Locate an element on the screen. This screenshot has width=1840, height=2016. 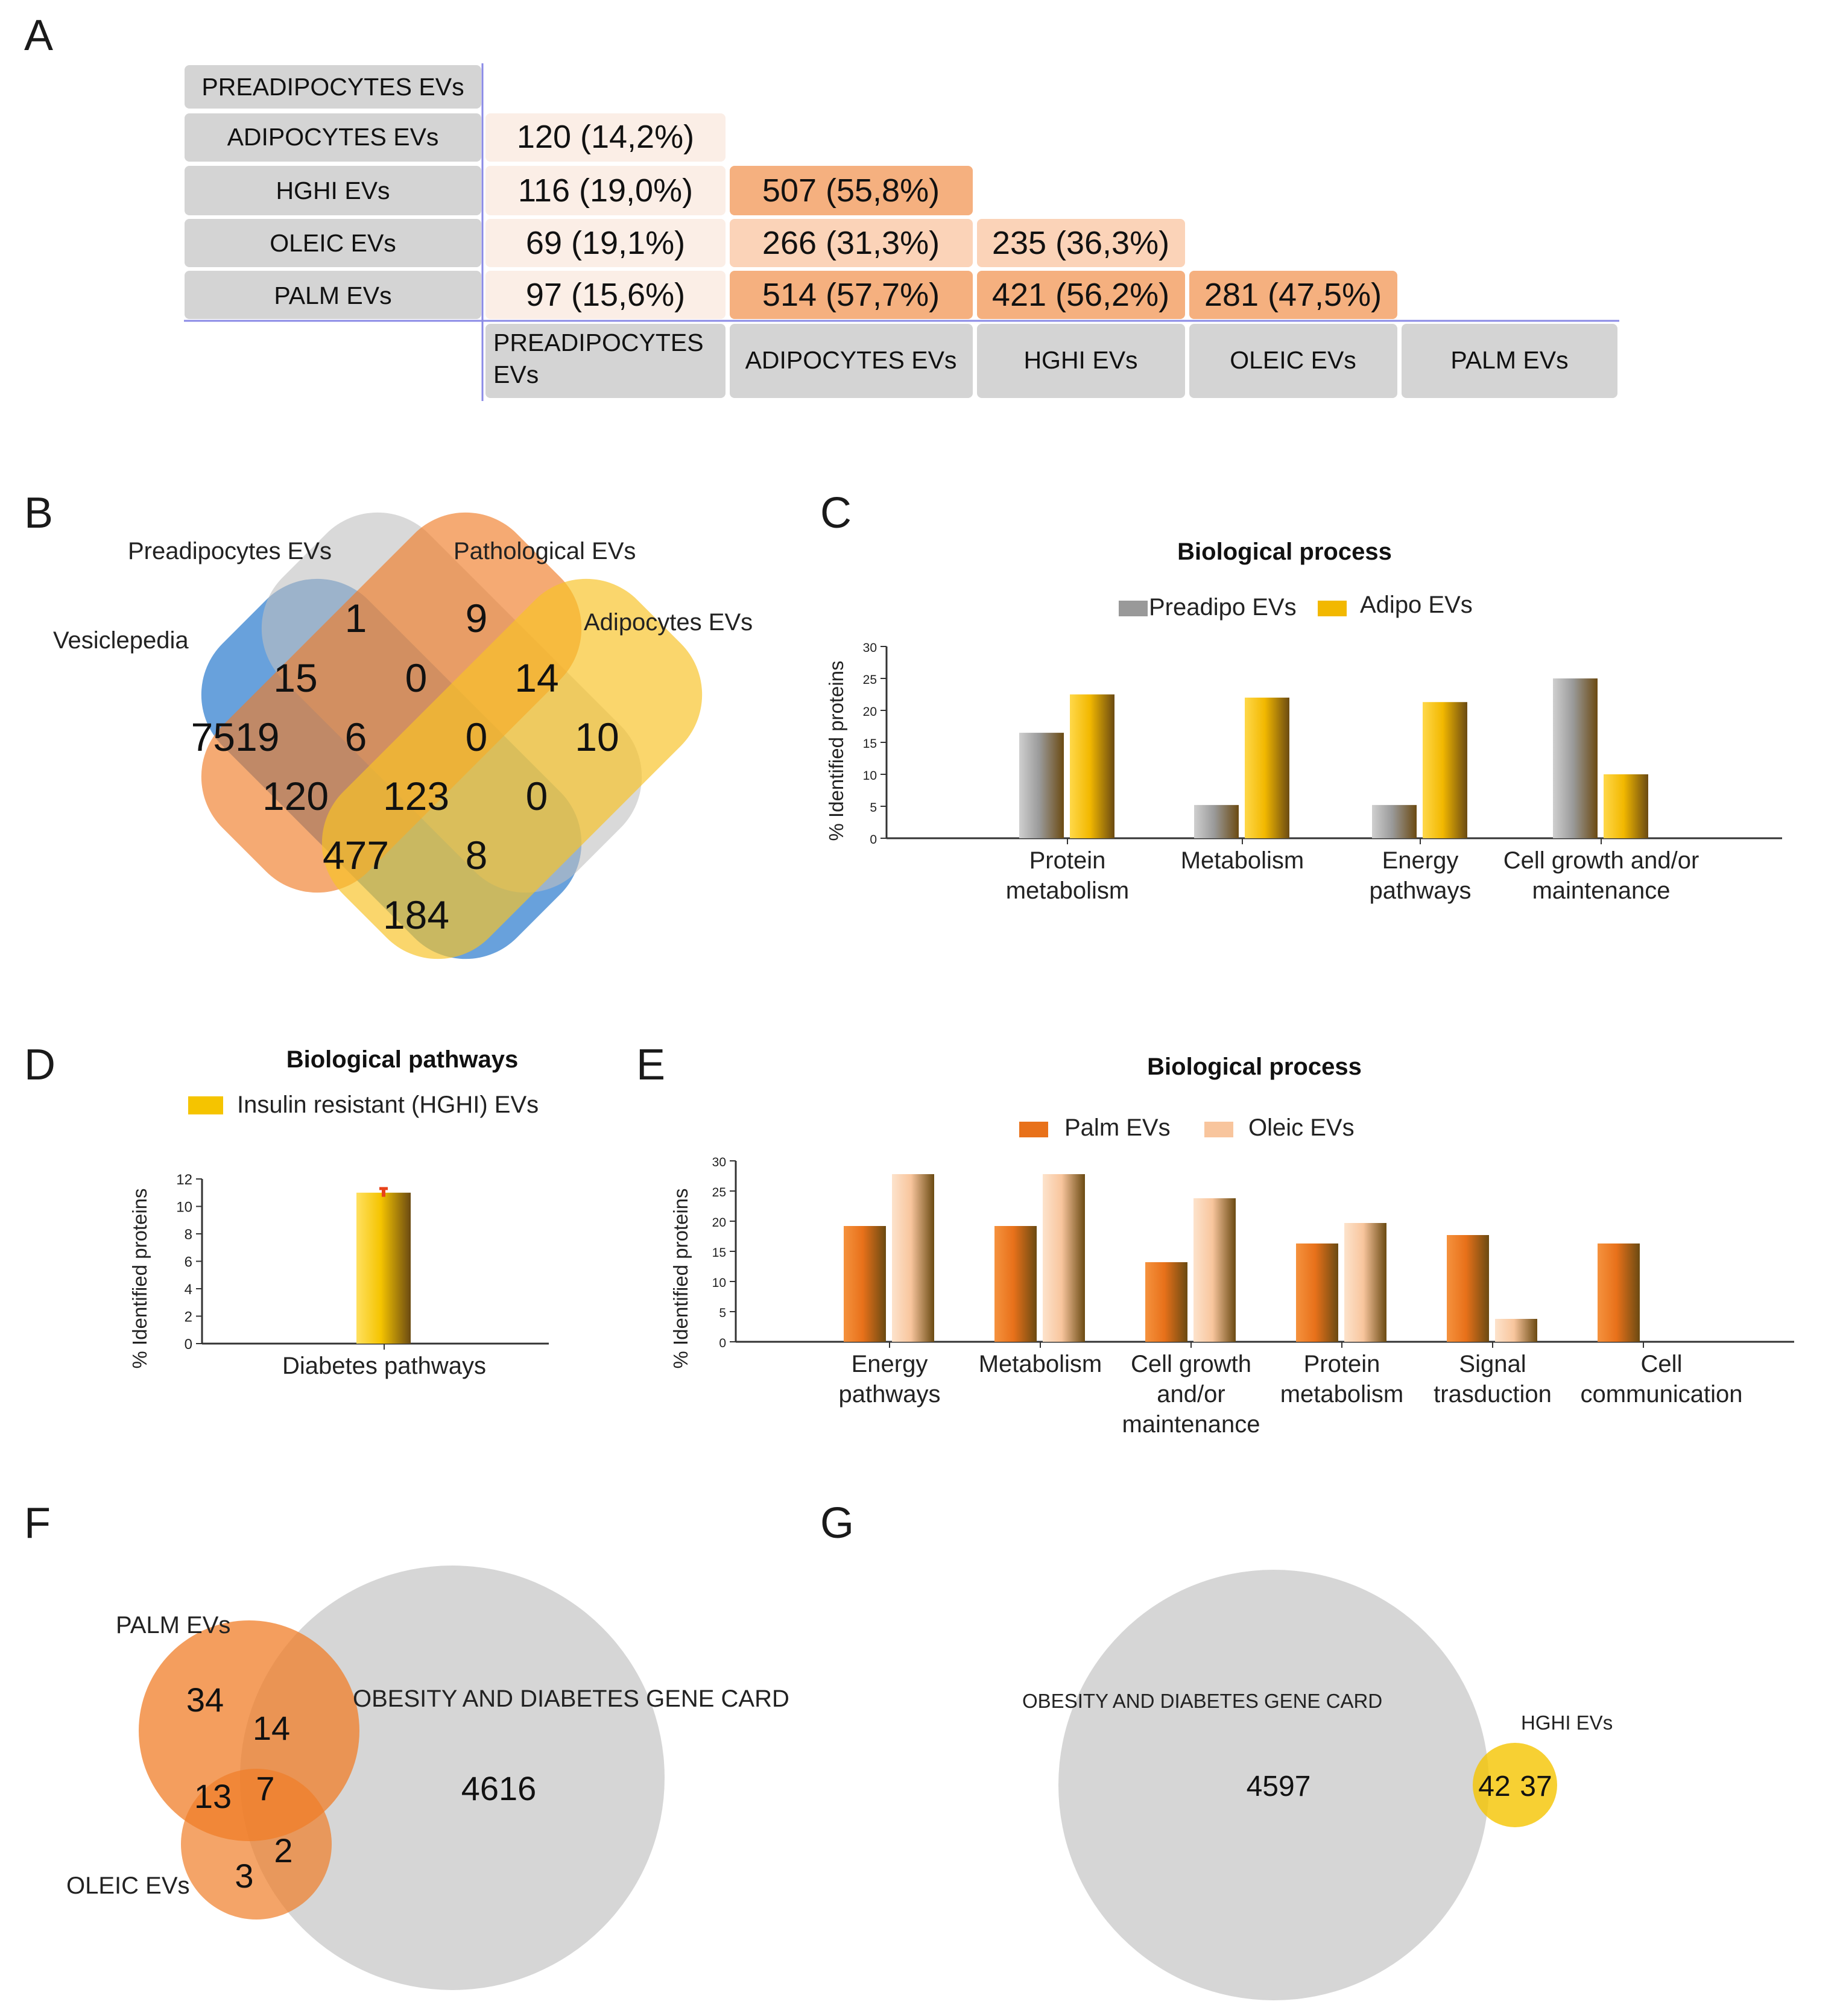
category-label: Diabetes pathways is located at coordinates (384, 1366).